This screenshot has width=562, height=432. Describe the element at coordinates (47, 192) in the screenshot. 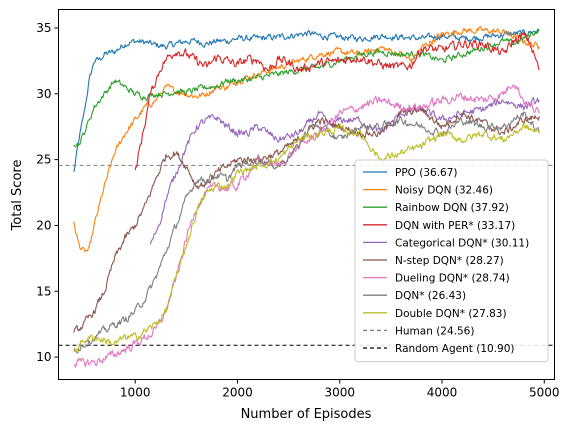

I see `y-axis: 10 15 20 25 30 35` at that location.